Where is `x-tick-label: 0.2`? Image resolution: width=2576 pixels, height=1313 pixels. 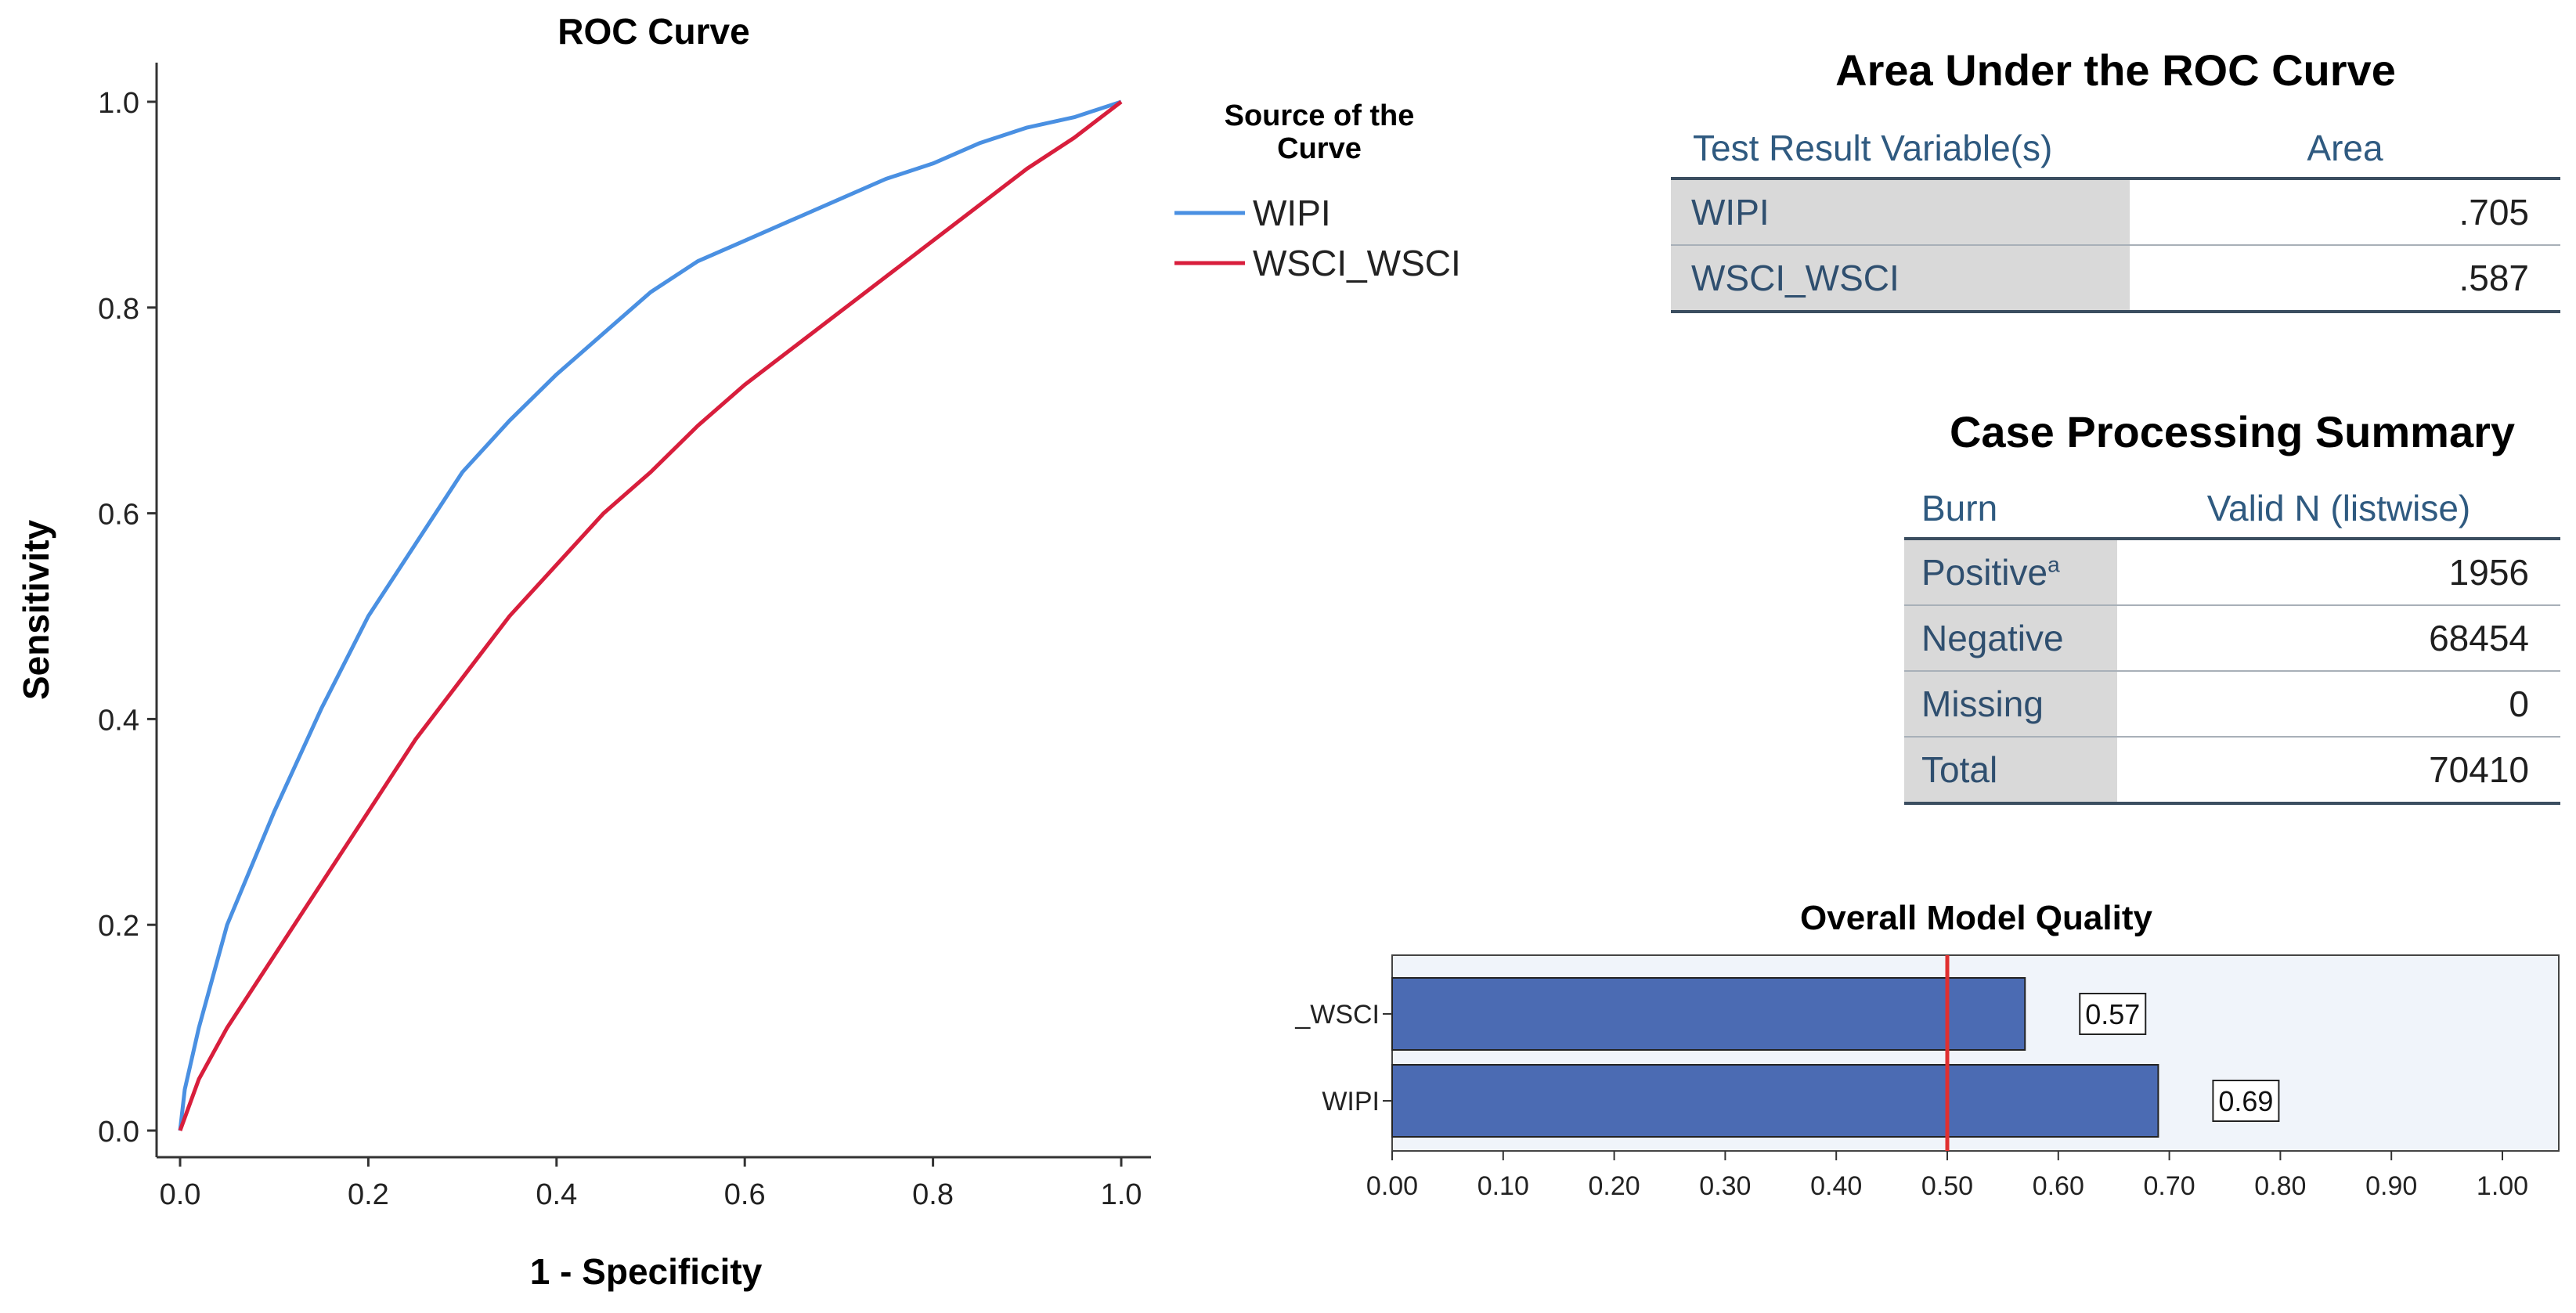 x-tick-label: 0.2 is located at coordinates (368, 1194).